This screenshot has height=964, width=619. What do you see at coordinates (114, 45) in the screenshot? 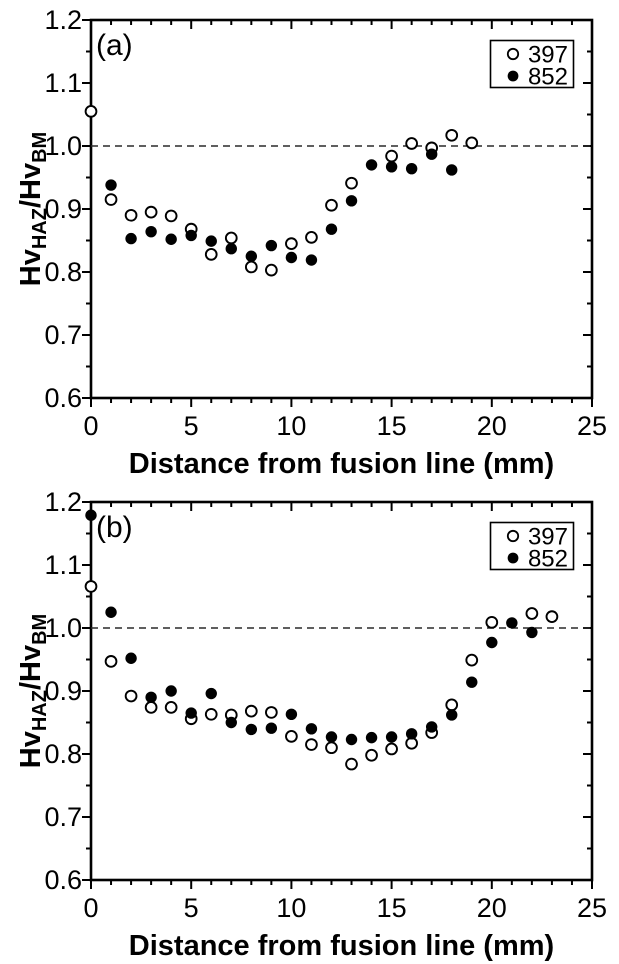
I see `panel-letter: (a)` at bounding box center [114, 45].